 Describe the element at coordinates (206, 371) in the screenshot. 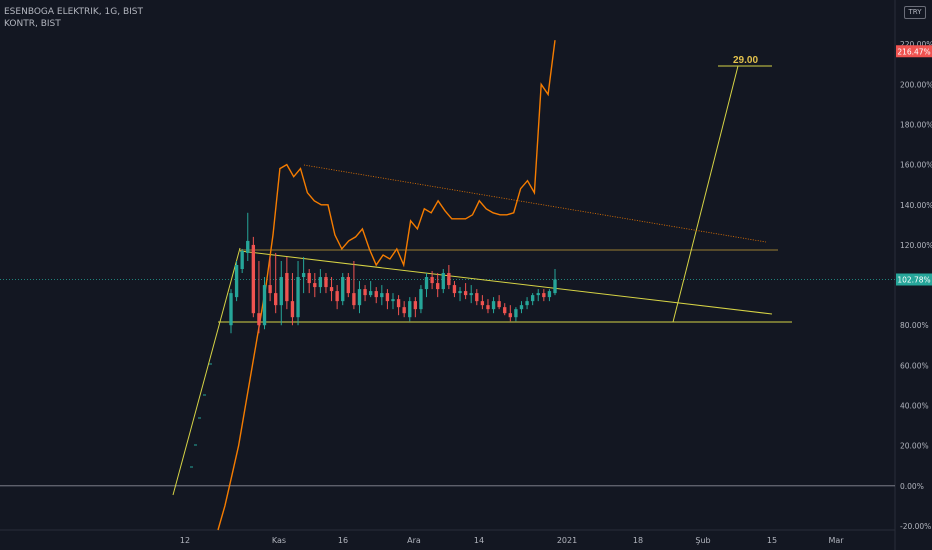

I see `rising-trendline` at that location.